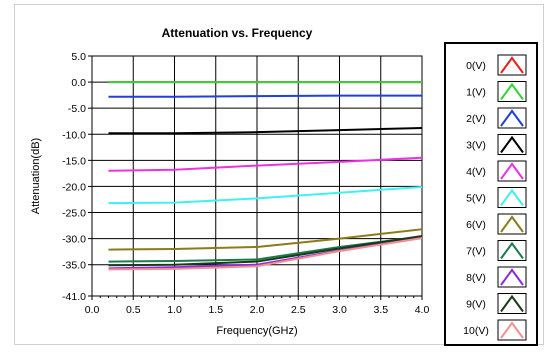 This screenshot has width=556, height=360. Describe the element at coordinates (298, 310) in the screenshot. I see `x-tick-label: 2.5` at that location.